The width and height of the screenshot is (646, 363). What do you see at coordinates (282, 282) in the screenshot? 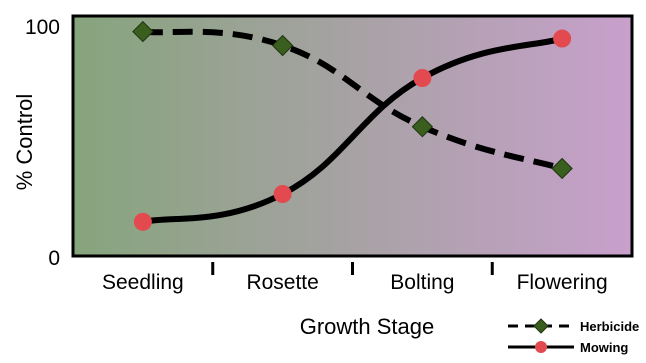
I see `x-tick-label-rosette: Rosette` at bounding box center [282, 282].